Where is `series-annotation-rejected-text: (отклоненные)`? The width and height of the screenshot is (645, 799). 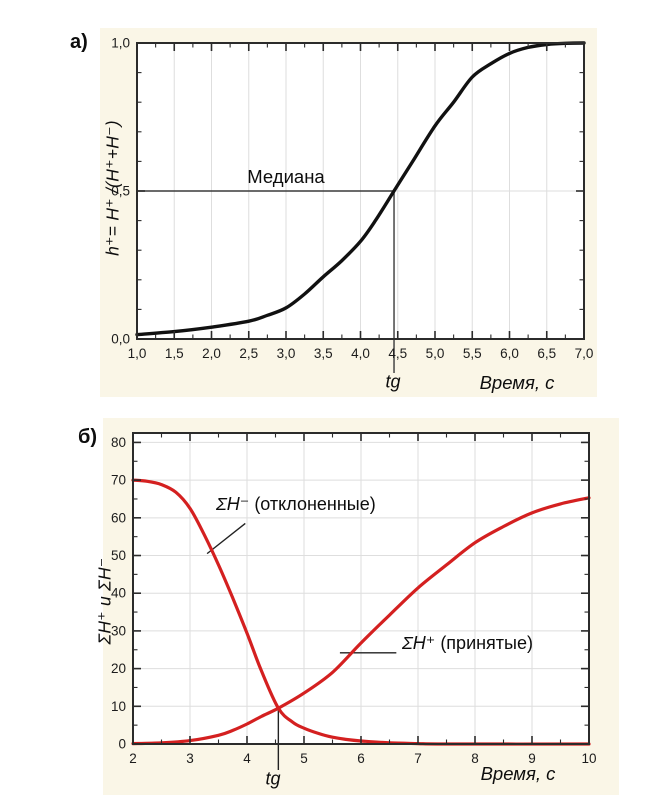
series-annotation-rejected-text: (отклоненные) is located at coordinates (315, 504).